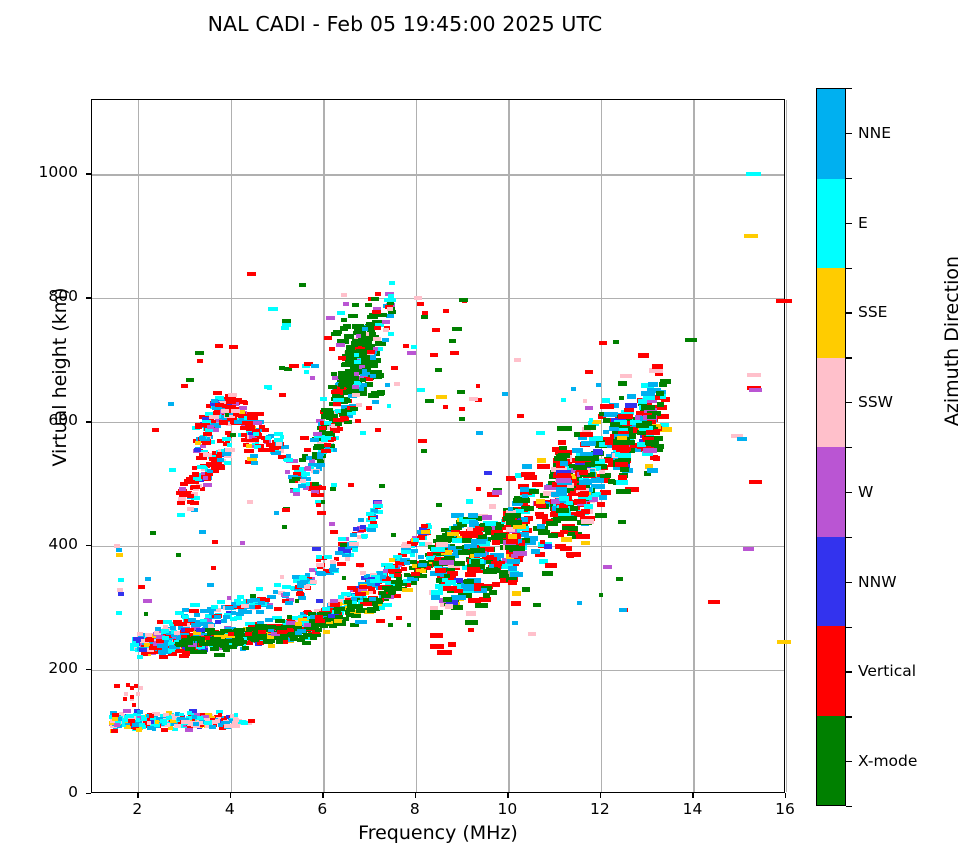 The width and height of the screenshot is (958, 857). What do you see at coordinates (863, 222) in the screenshot?
I see `colorbar-label-e: E` at bounding box center [863, 222].